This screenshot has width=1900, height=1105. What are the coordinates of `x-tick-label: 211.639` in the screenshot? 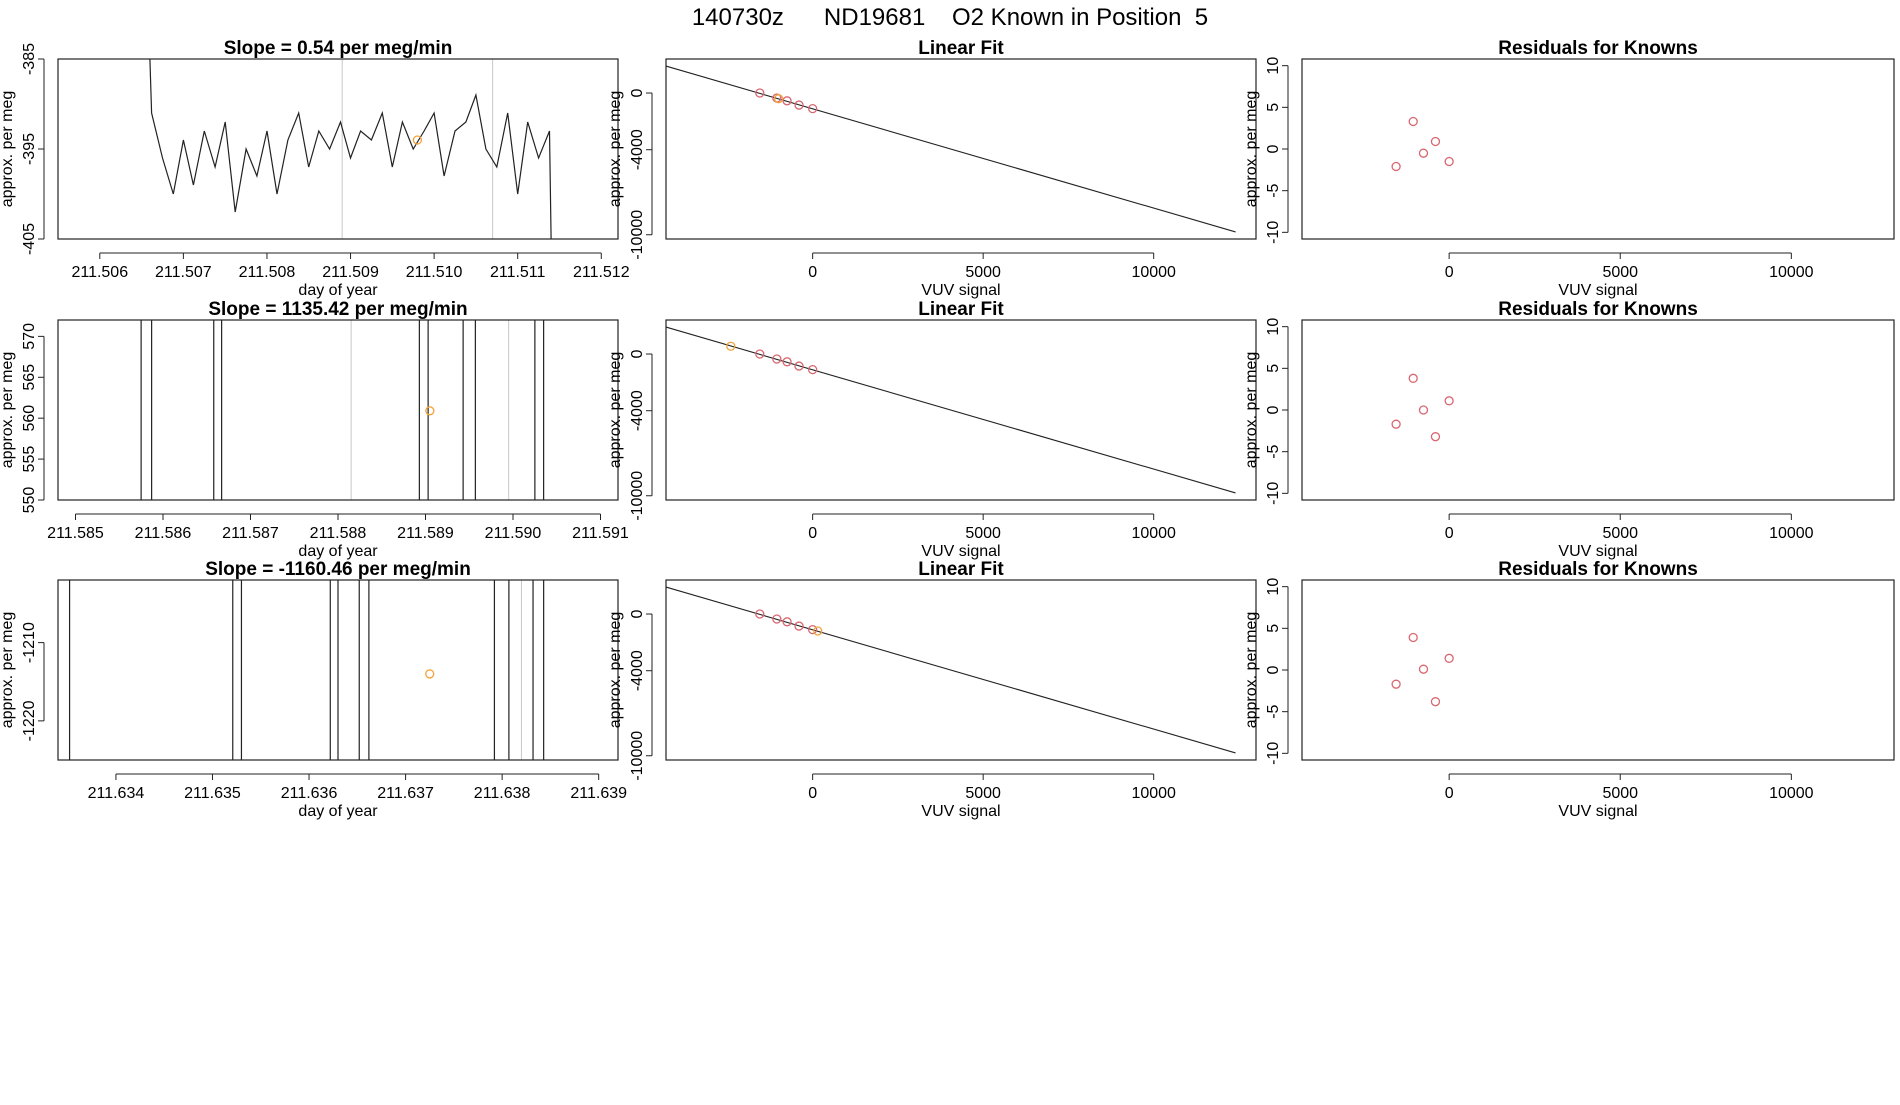 It's located at (598, 793).